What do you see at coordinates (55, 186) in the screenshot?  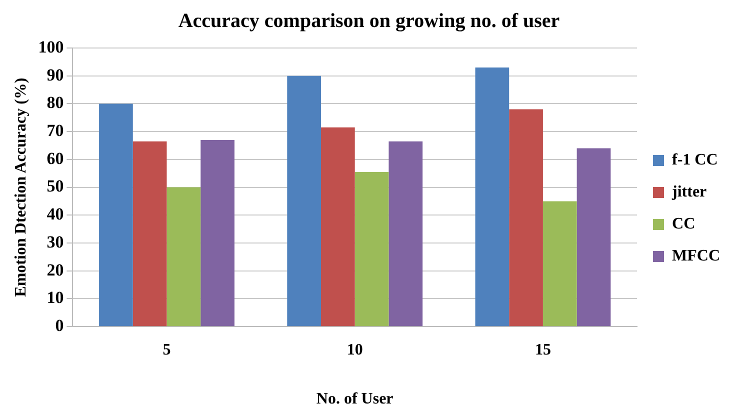 I see `y-tick-label: 50` at bounding box center [55, 186].